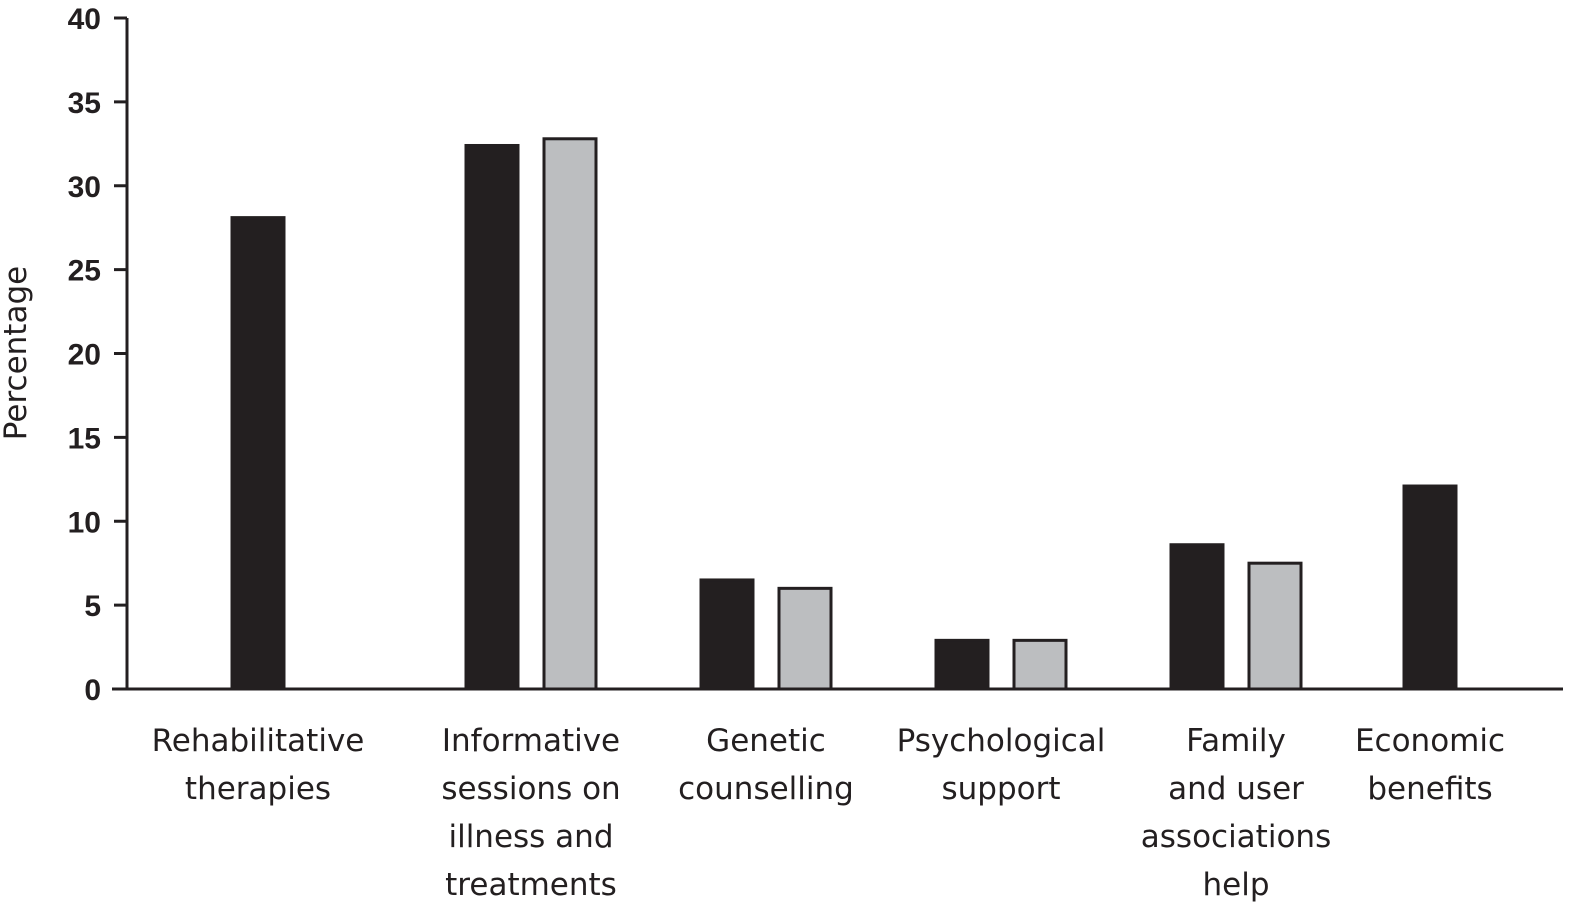 The height and width of the screenshot is (920, 1592). I want to click on x-category-label-line: Psychological, so click(1001, 741).